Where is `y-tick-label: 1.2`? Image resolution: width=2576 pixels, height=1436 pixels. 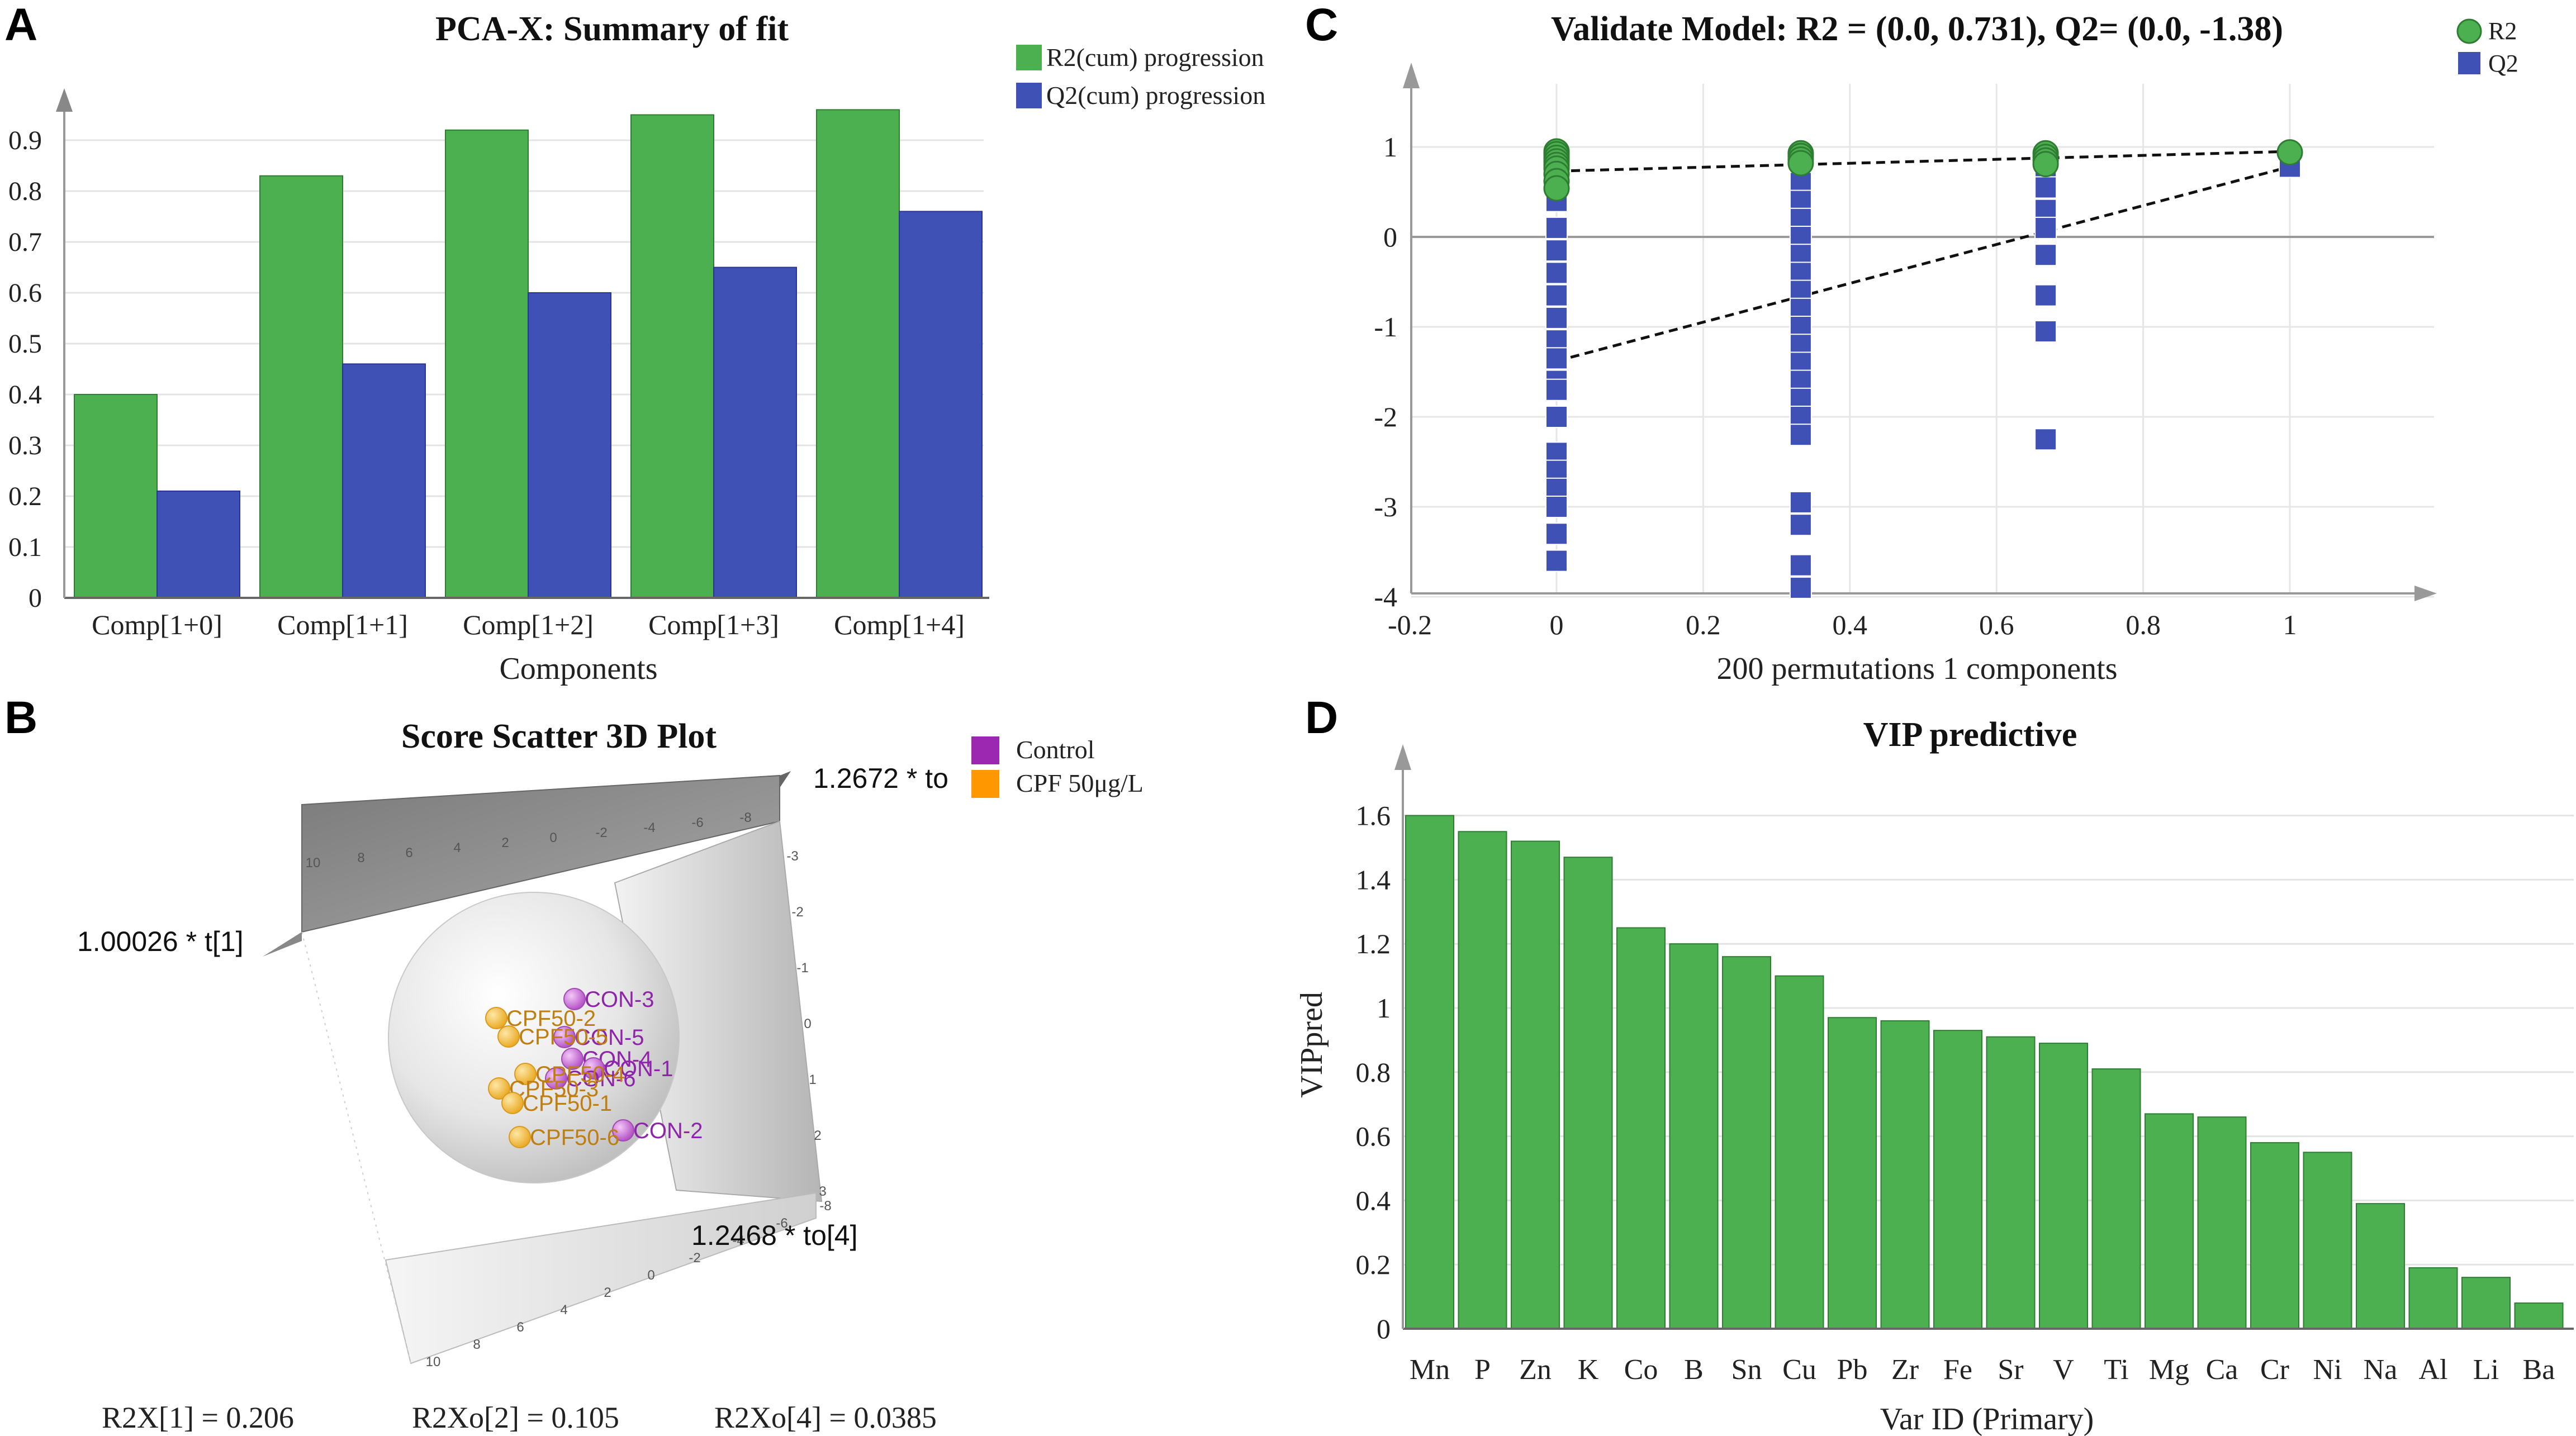
y-tick-label: 1.2 is located at coordinates (1373, 943).